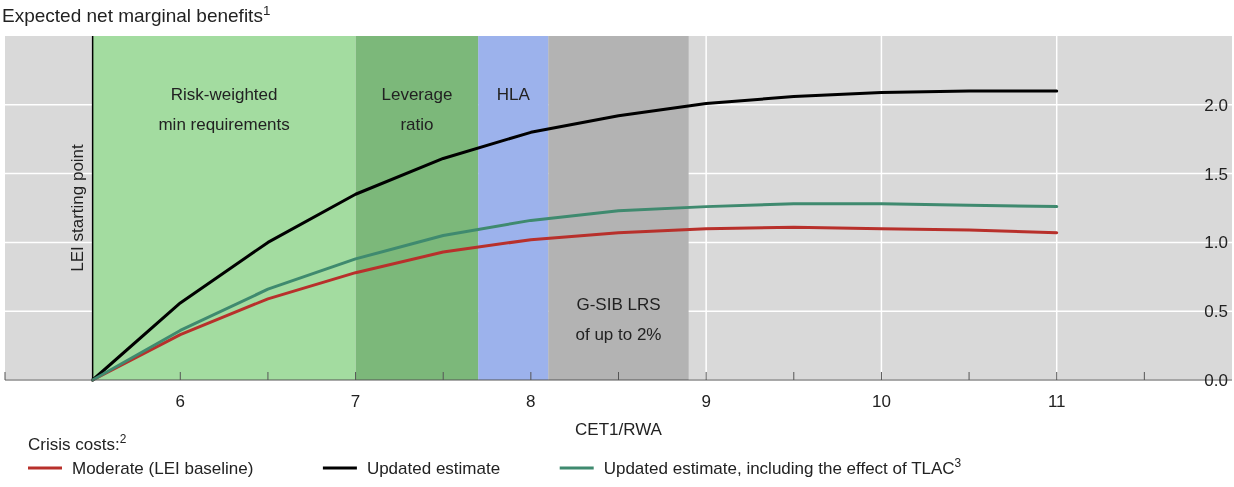 The height and width of the screenshot is (487, 1234). What do you see at coordinates (618, 319) in the screenshot?
I see `band-label: G-SIB LRS of up to 2%` at bounding box center [618, 319].